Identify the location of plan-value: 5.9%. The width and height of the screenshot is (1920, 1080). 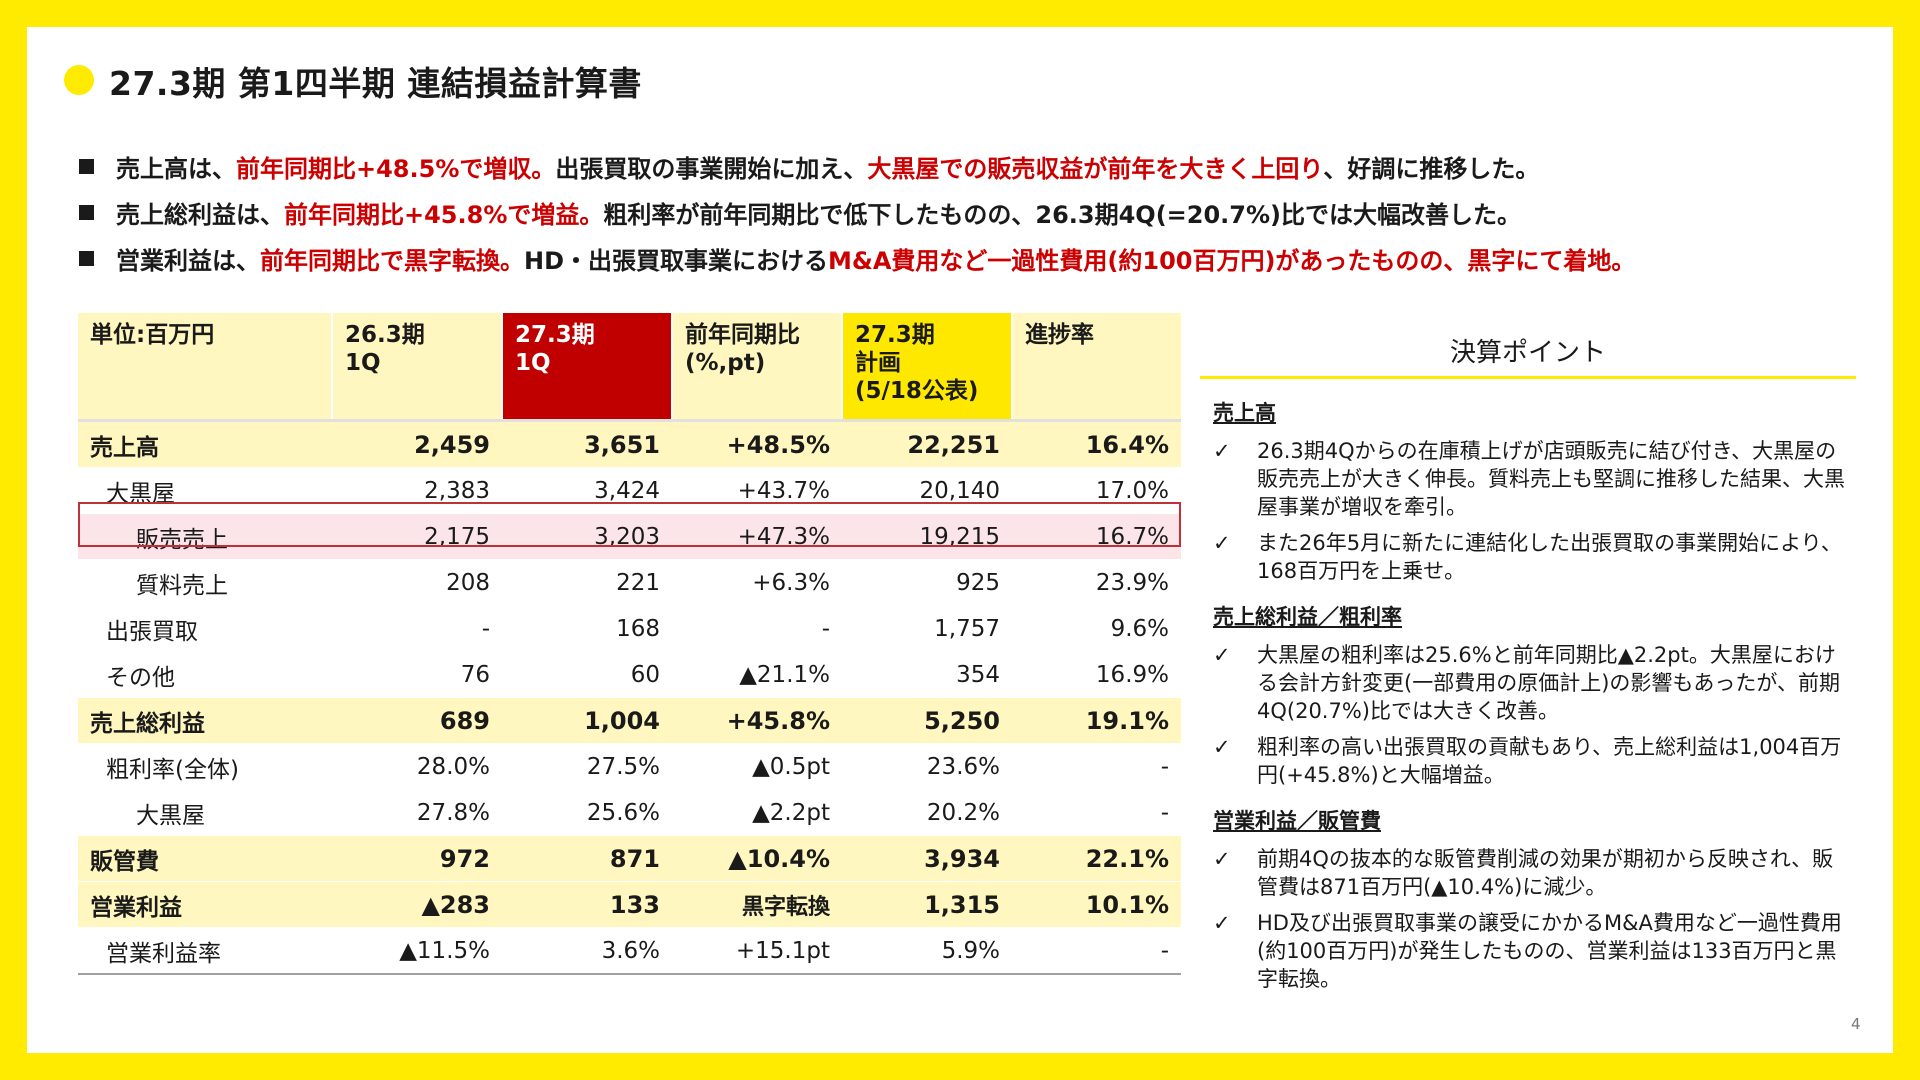
(927, 951).